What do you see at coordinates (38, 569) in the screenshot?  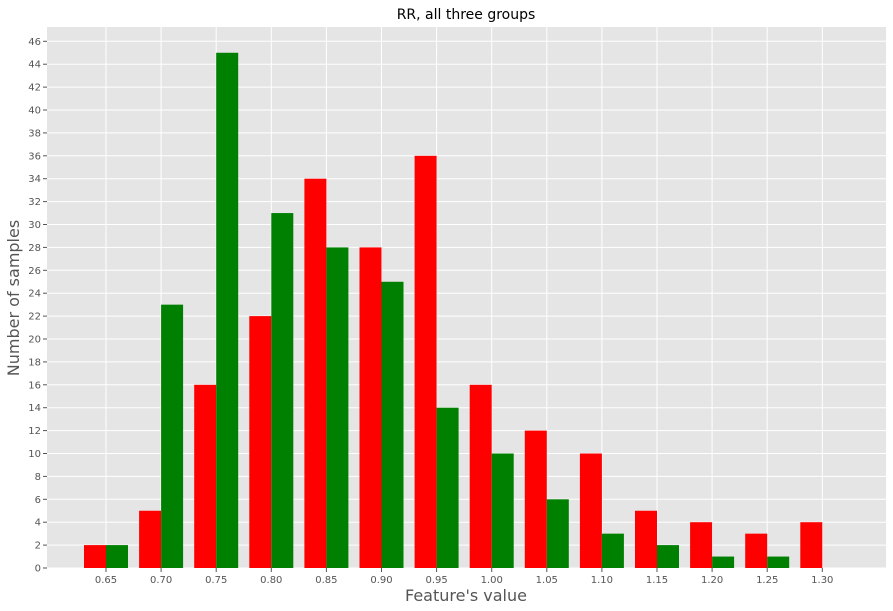 I see `y-tick-label: 0` at bounding box center [38, 569].